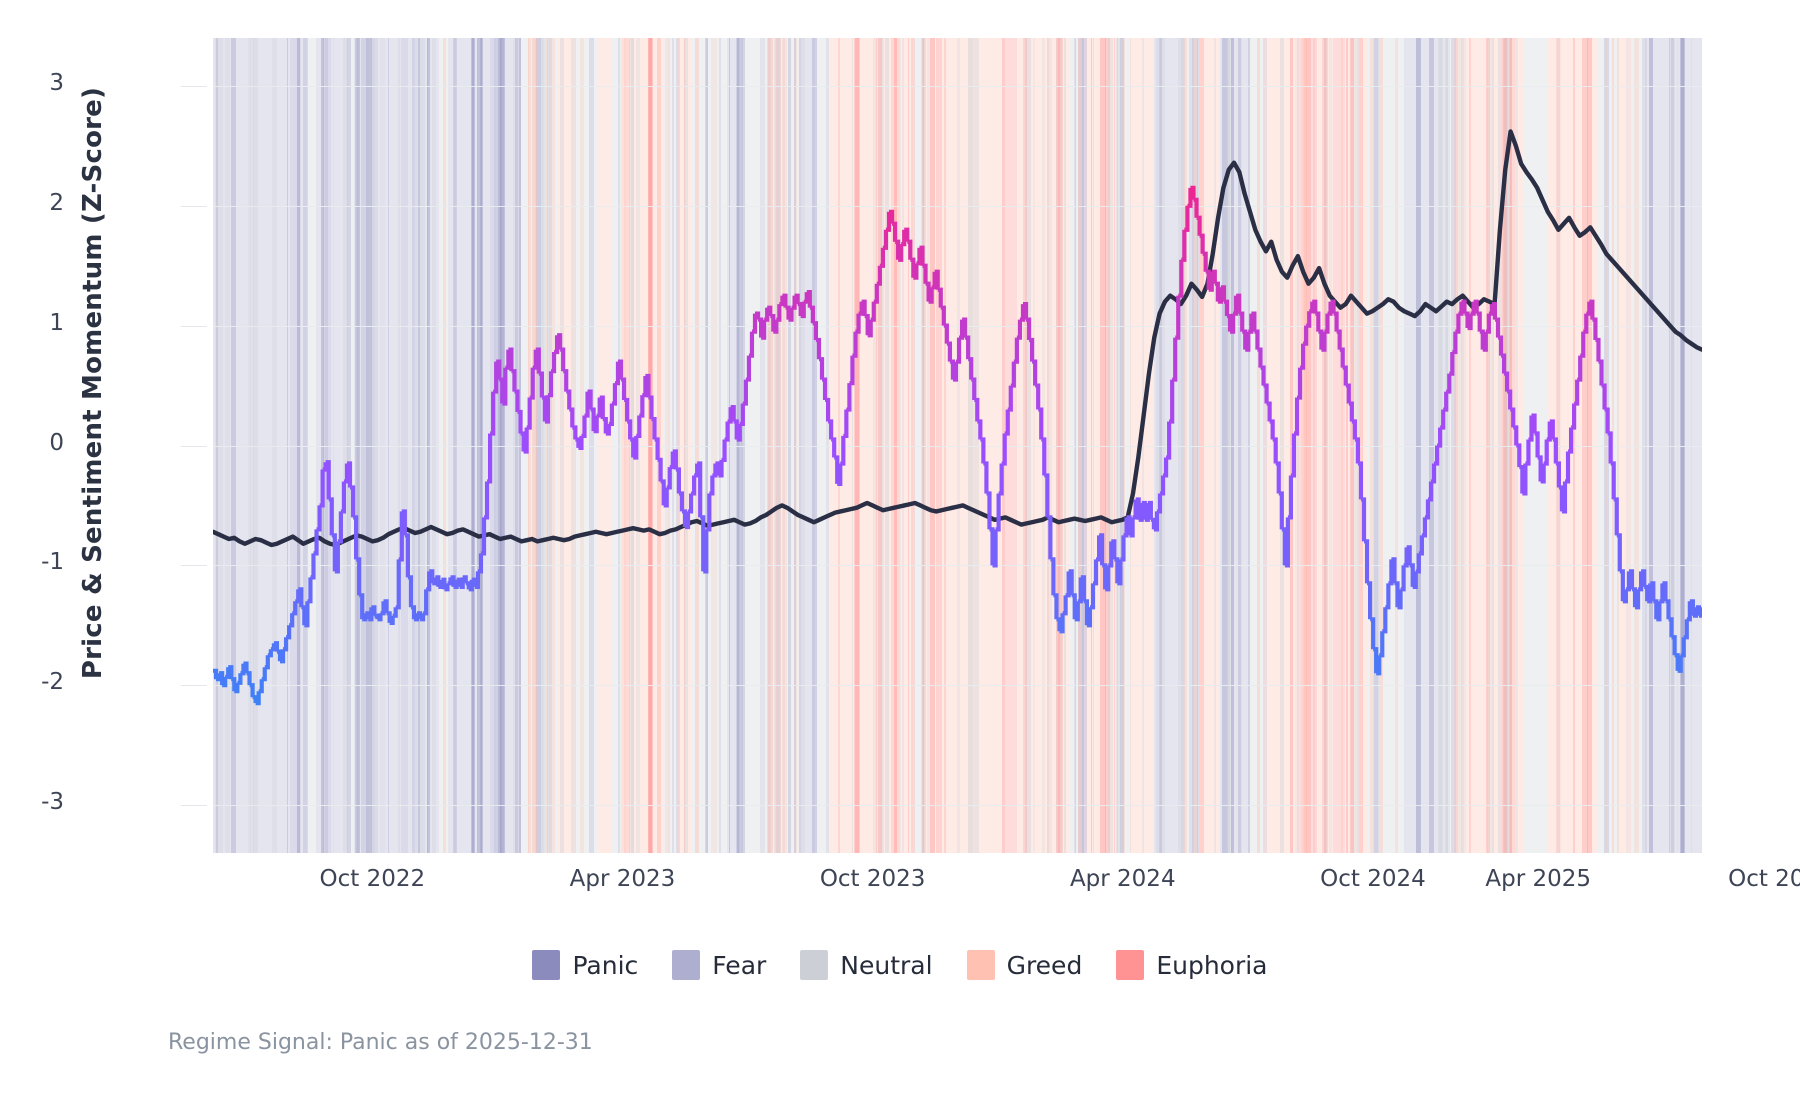 The image size is (1800, 1100). What do you see at coordinates (1044, 965) in the screenshot?
I see `legend-label: Greed` at bounding box center [1044, 965].